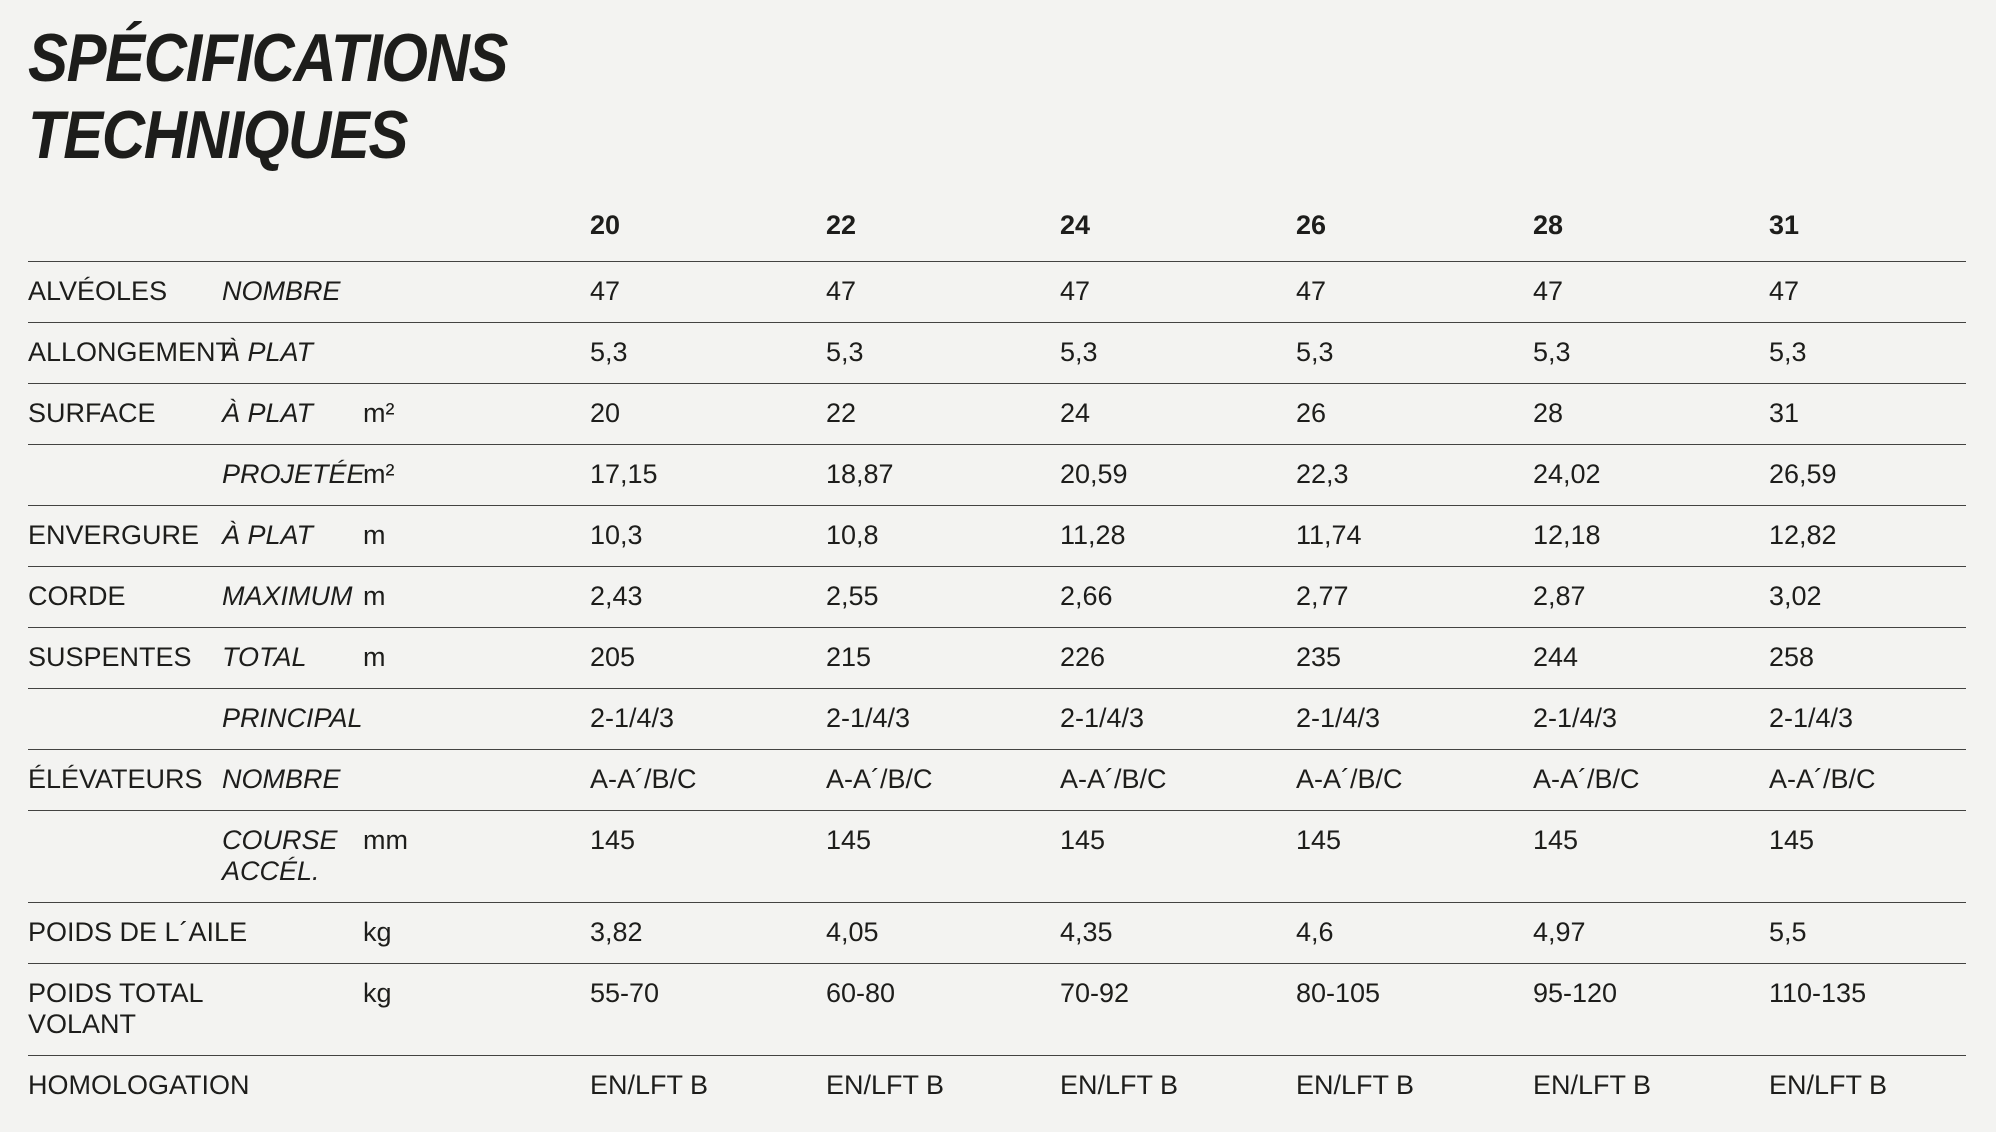  I want to click on size-header: 26, so click(1414, 225).